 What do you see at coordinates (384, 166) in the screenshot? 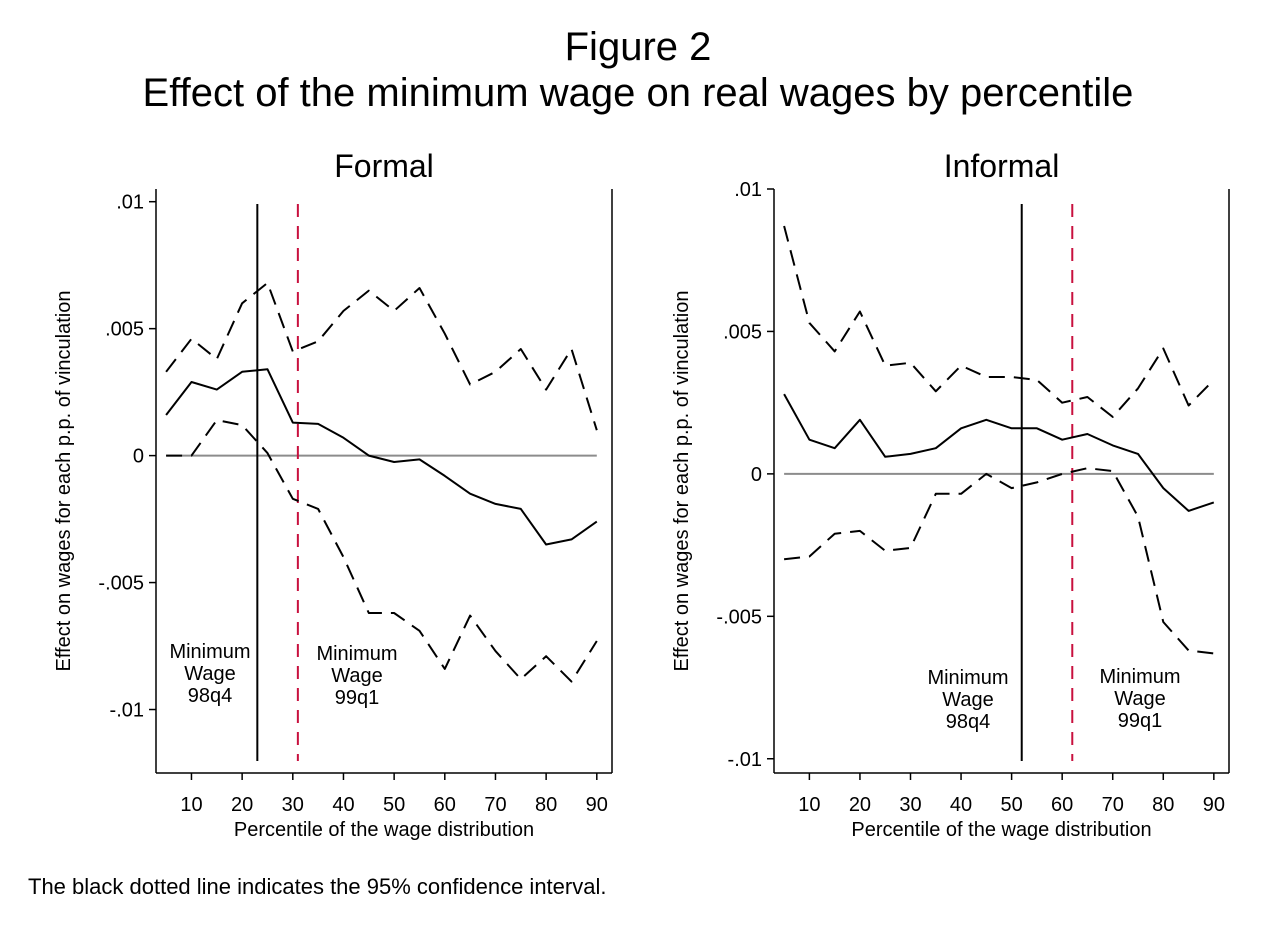
I see `panel-title: Formal` at bounding box center [384, 166].